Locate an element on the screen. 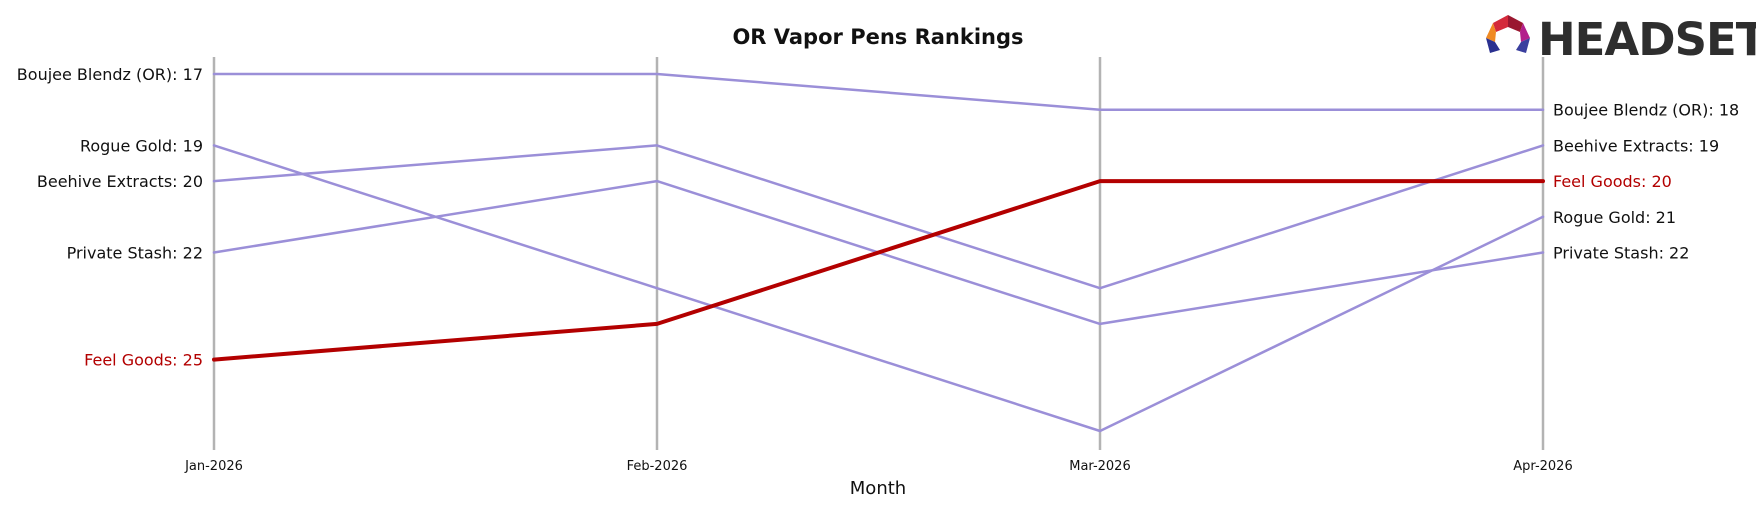 This screenshot has width=1756, height=507. end-label-beehive-extracts: Beehive Extracts: 19 is located at coordinates (1636, 145).